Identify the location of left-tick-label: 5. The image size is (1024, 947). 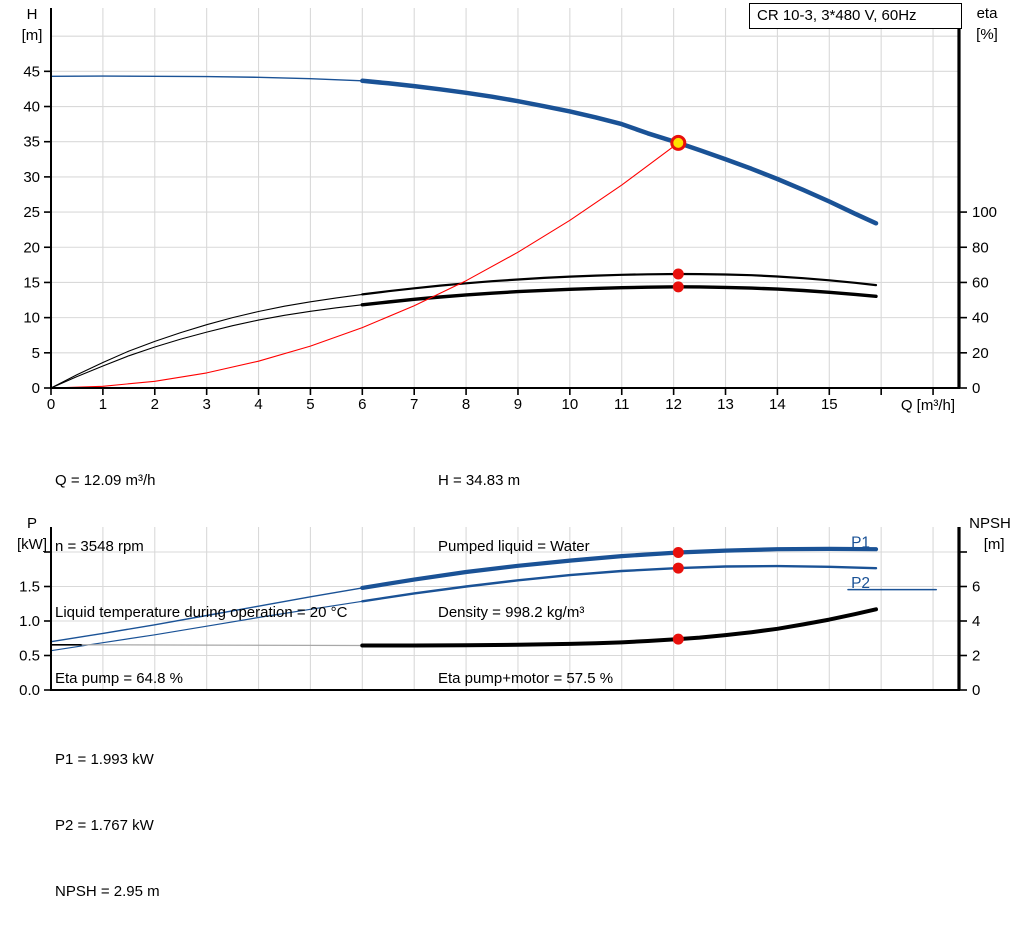
(36, 353).